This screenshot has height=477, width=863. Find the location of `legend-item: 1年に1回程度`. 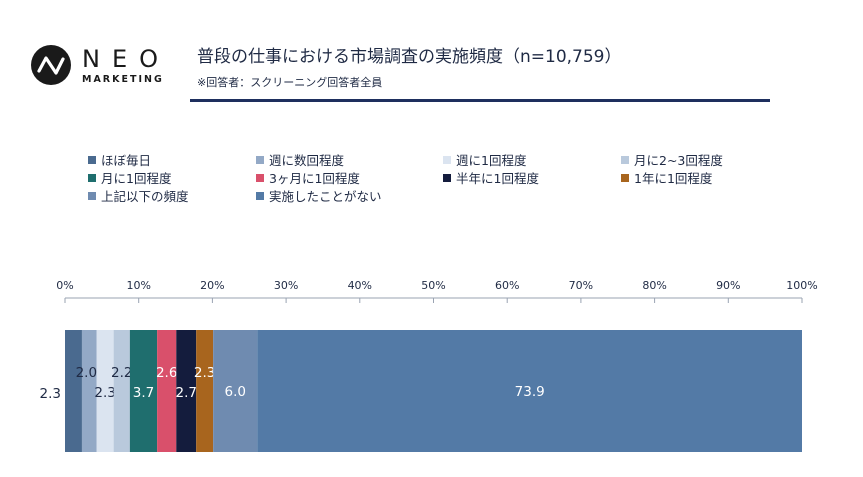

legend-item: 1年に1回程度 is located at coordinates (666, 177).